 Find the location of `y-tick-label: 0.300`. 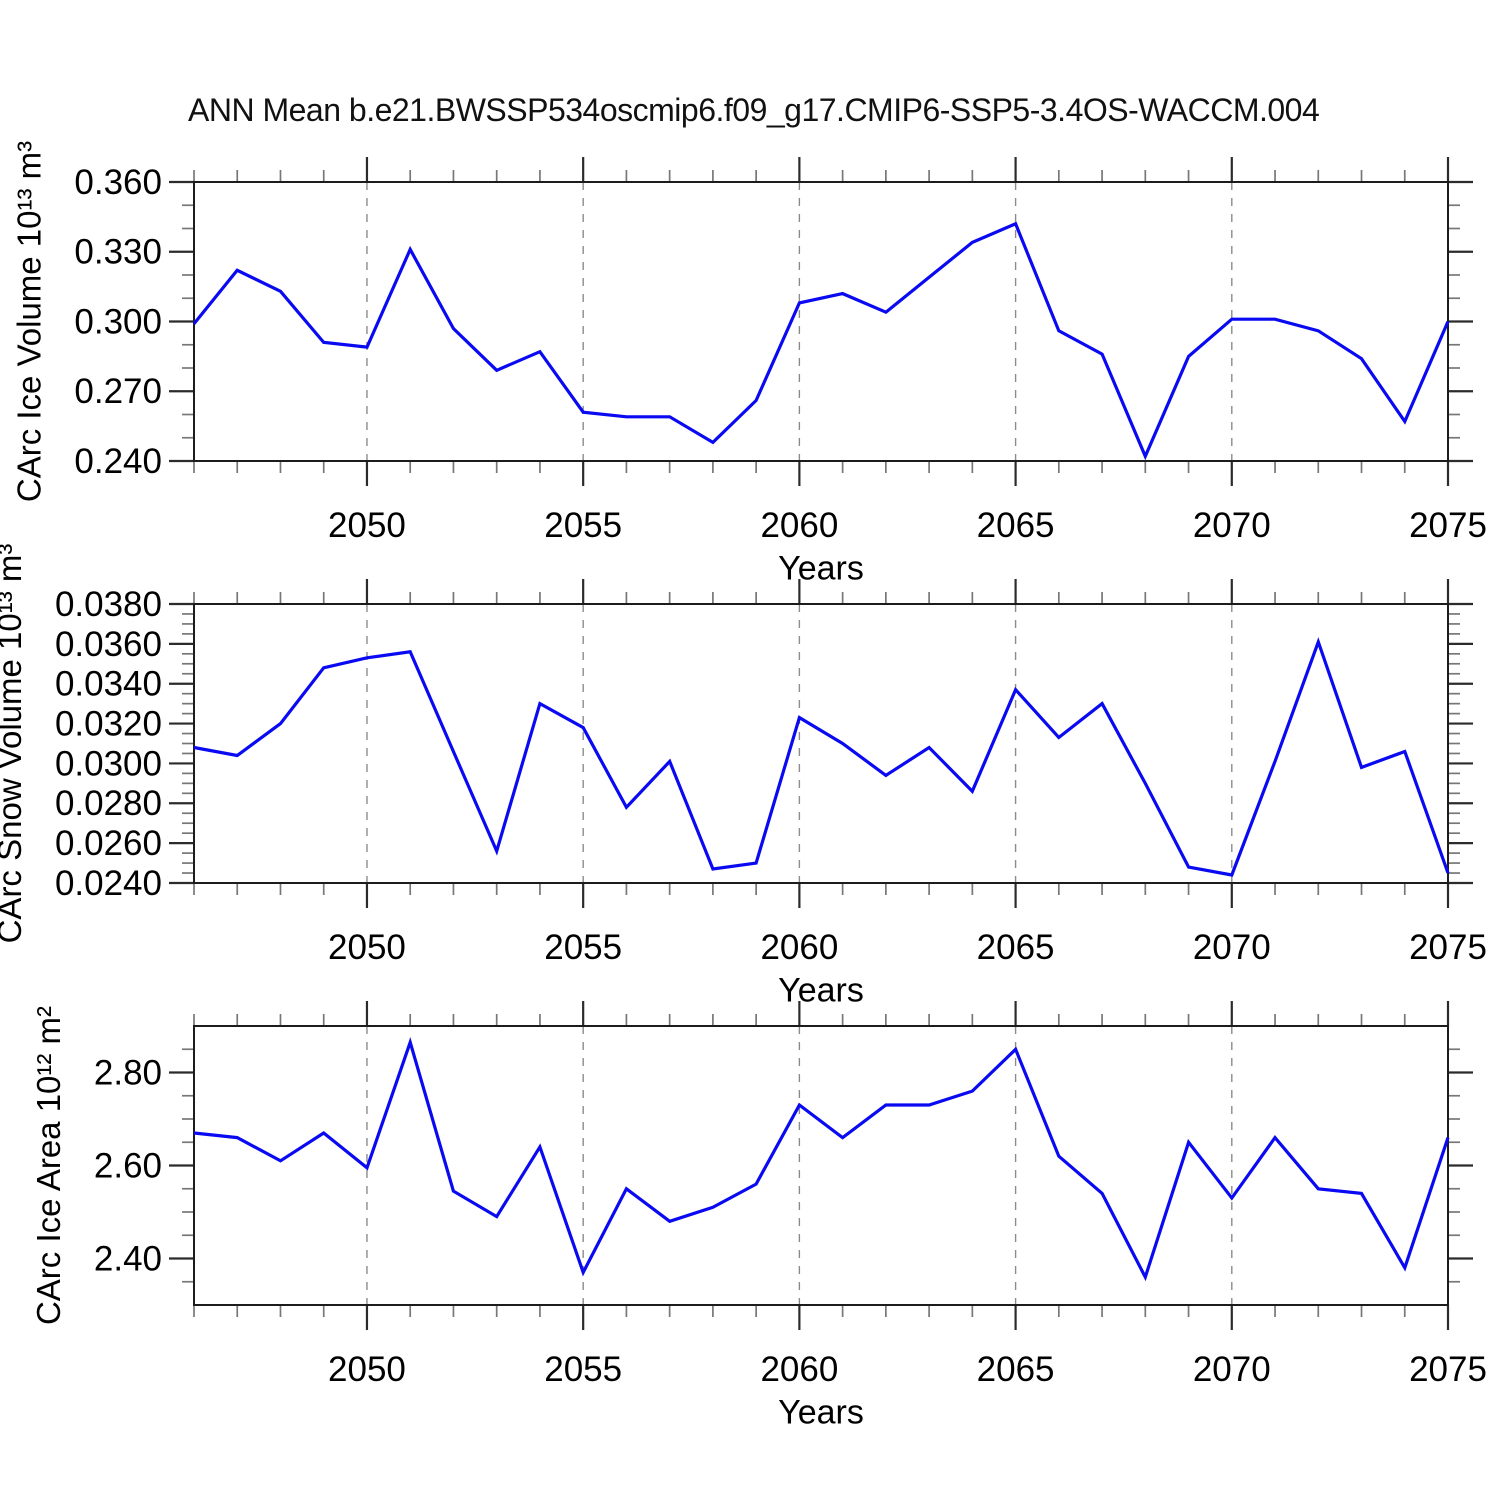

y-tick-label: 0.300 is located at coordinates (118, 321).